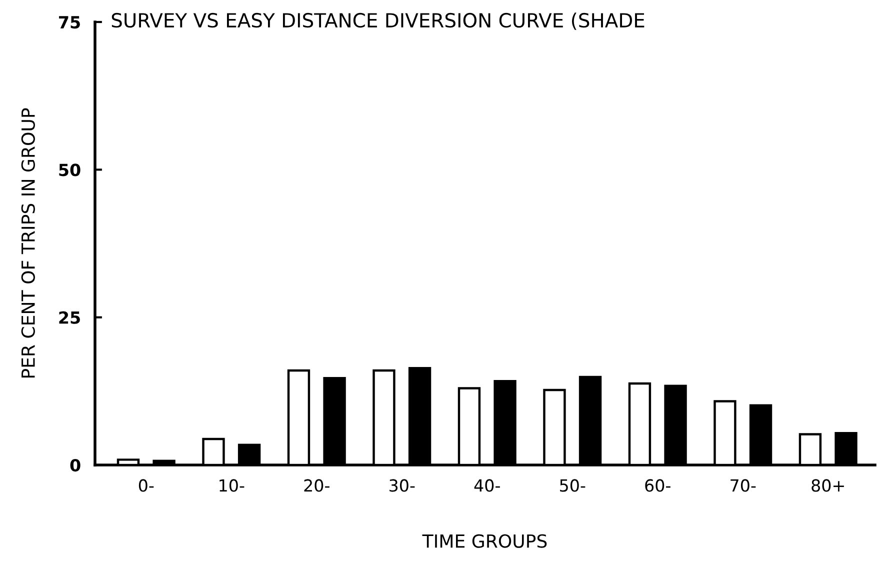 This screenshot has height=569, width=889. Describe the element at coordinates (378, 21) in the screenshot. I see `chart-title: SURVEY VS EASY DISTANCE DIVERSION CURVE (SHADE` at that location.